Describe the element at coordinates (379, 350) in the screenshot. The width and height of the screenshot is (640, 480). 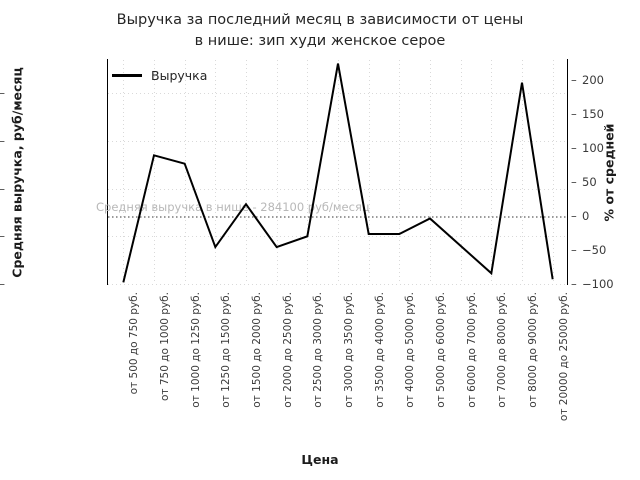
I see `x-axis-tick: от 3500 до 4000 руб.` at that location.